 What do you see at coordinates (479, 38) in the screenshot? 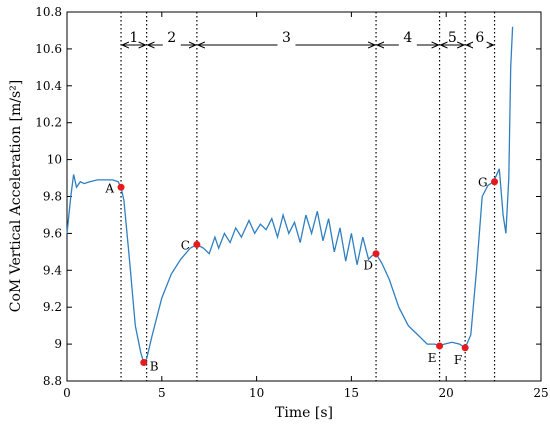
I see `phase-label: 6` at bounding box center [479, 38].